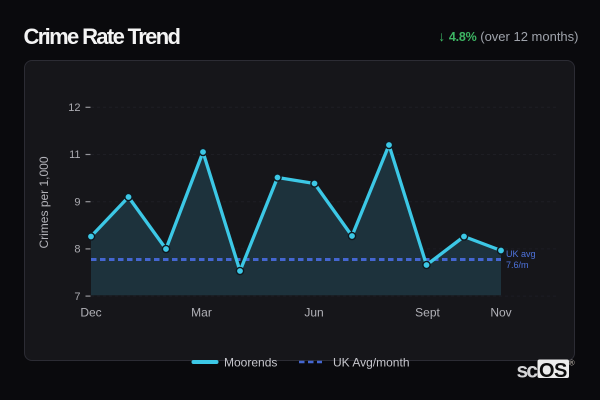 This screenshot has width=600, height=400. I want to click on svg-text: UK Avg/month, so click(371, 363).